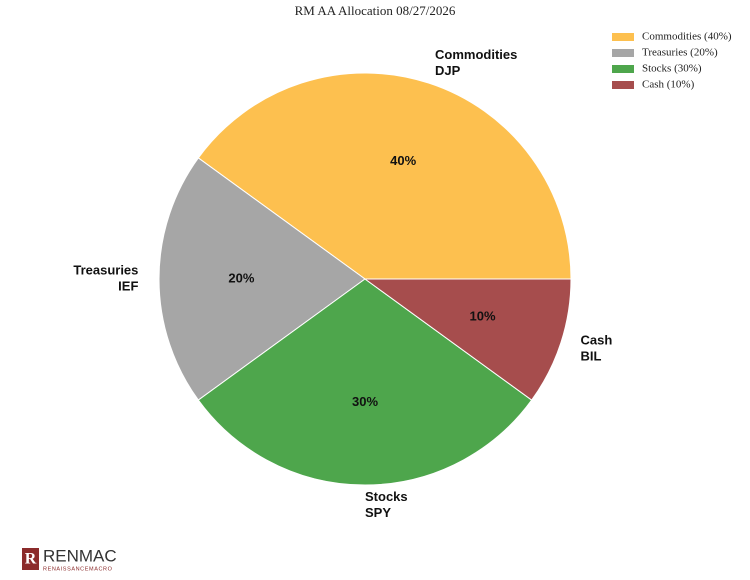  Describe the element at coordinates (483, 316) in the screenshot. I see `slice-label: 10%` at that location.